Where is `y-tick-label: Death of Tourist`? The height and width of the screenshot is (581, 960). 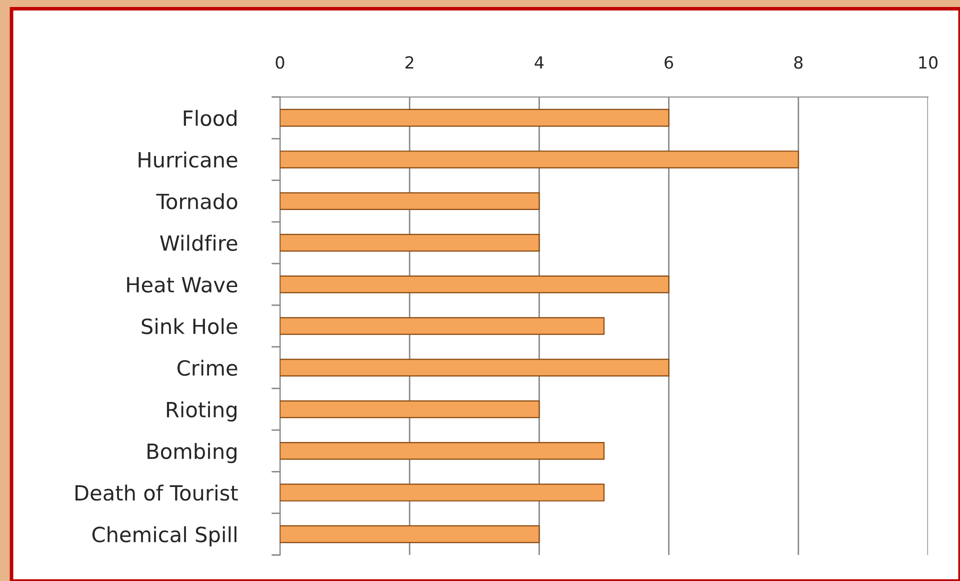 y-tick-label: Death of Tourist is located at coordinates (157, 492).